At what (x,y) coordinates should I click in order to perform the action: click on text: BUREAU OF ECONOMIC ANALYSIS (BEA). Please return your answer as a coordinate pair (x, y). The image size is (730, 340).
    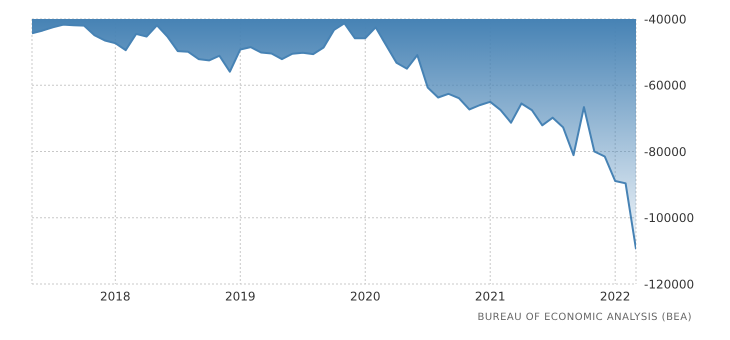
    Looking at the image, I should click on (584, 317).